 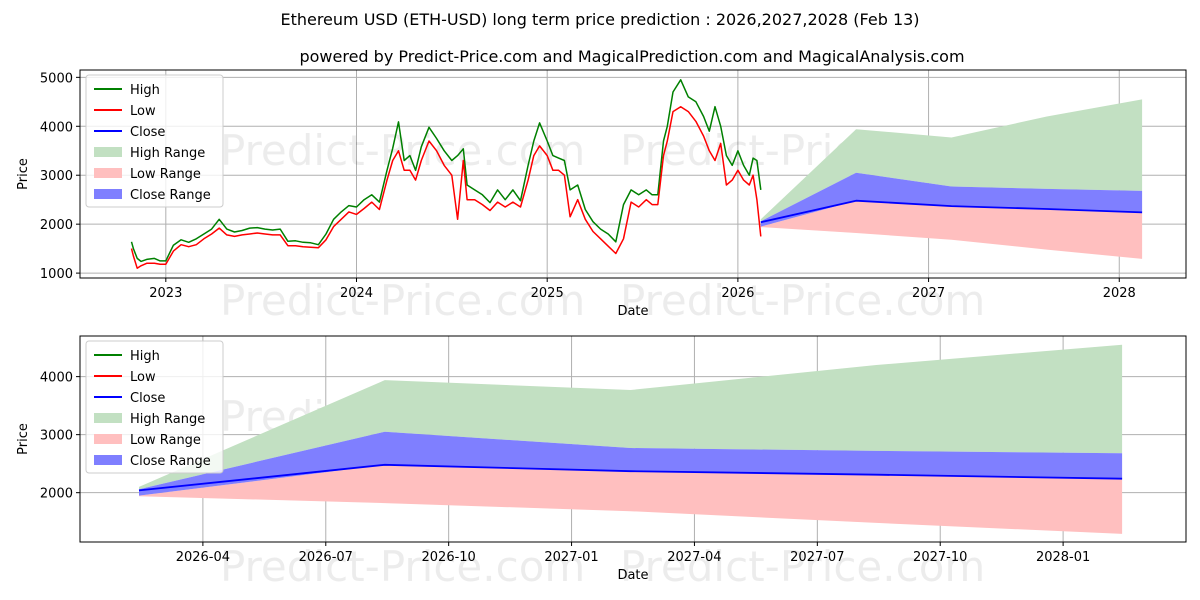 I want to click on forecast-zoom-y-tick-label: 2000, so click(x=56, y=494).